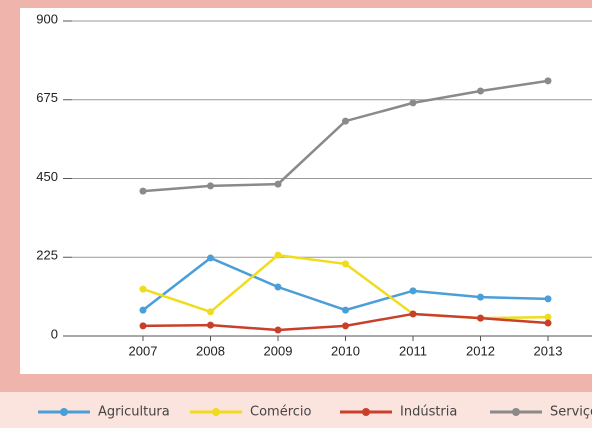 The height and width of the screenshot is (428, 592). Describe the element at coordinates (428, 412) in the screenshot. I see `legend-label: Indústria` at that location.